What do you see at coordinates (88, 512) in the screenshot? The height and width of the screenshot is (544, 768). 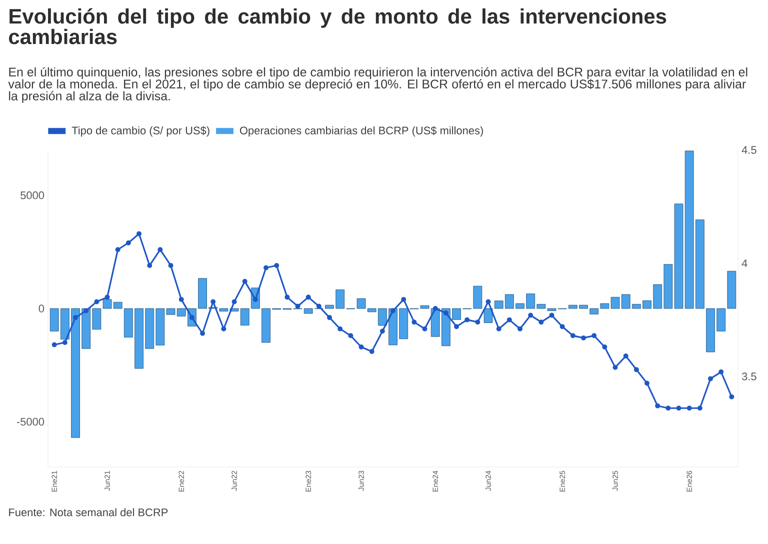 I see `source-note: Fuente: Nota semanal del BCRP` at bounding box center [88, 512].